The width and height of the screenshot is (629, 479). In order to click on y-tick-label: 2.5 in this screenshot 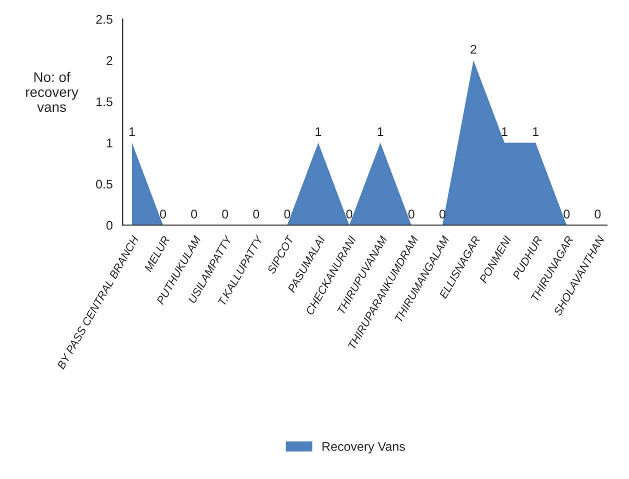, I will do `click(104, 19)`.